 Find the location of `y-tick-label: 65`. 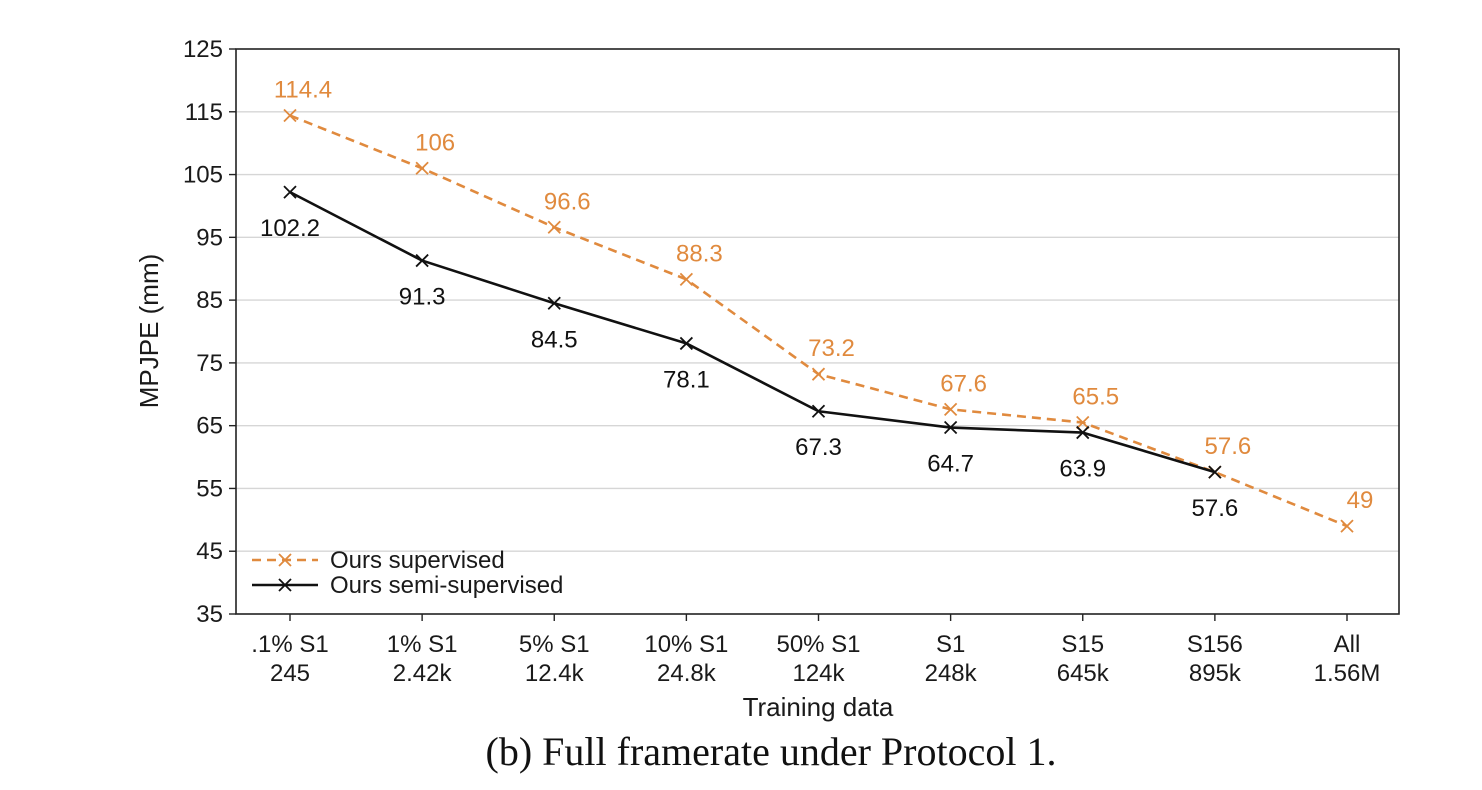

y-tick-label: 65 is located at coordinates (209, 426).